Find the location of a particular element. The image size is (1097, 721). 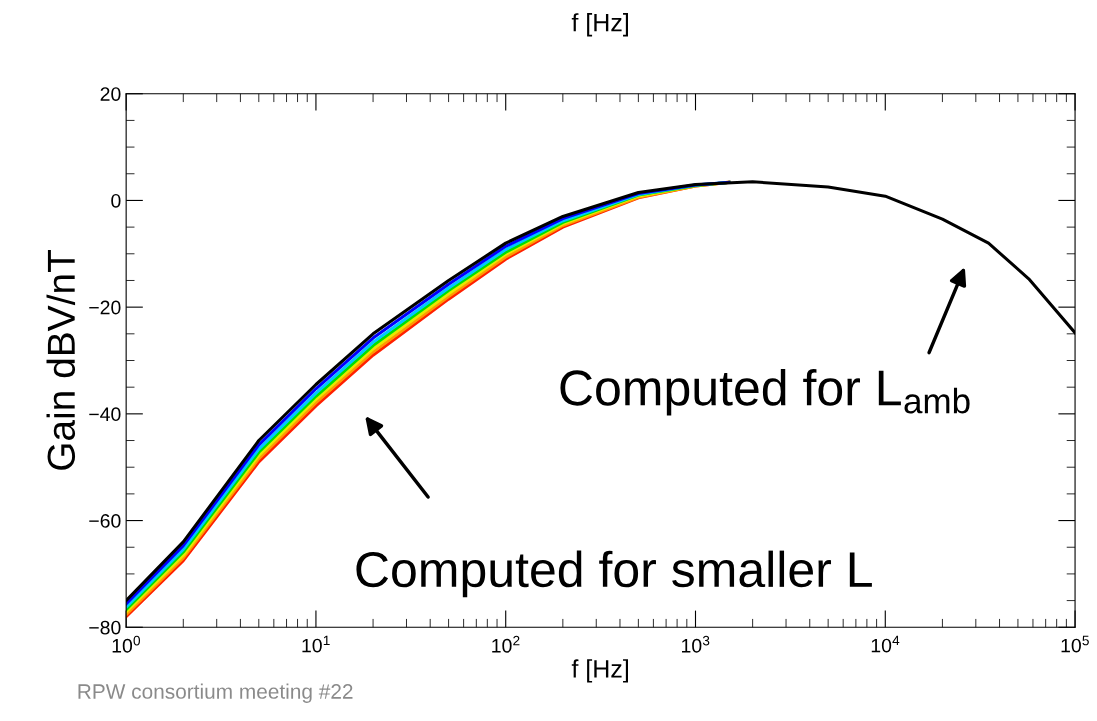

y-tick-label: 20 is located at coordinates (110, 94).